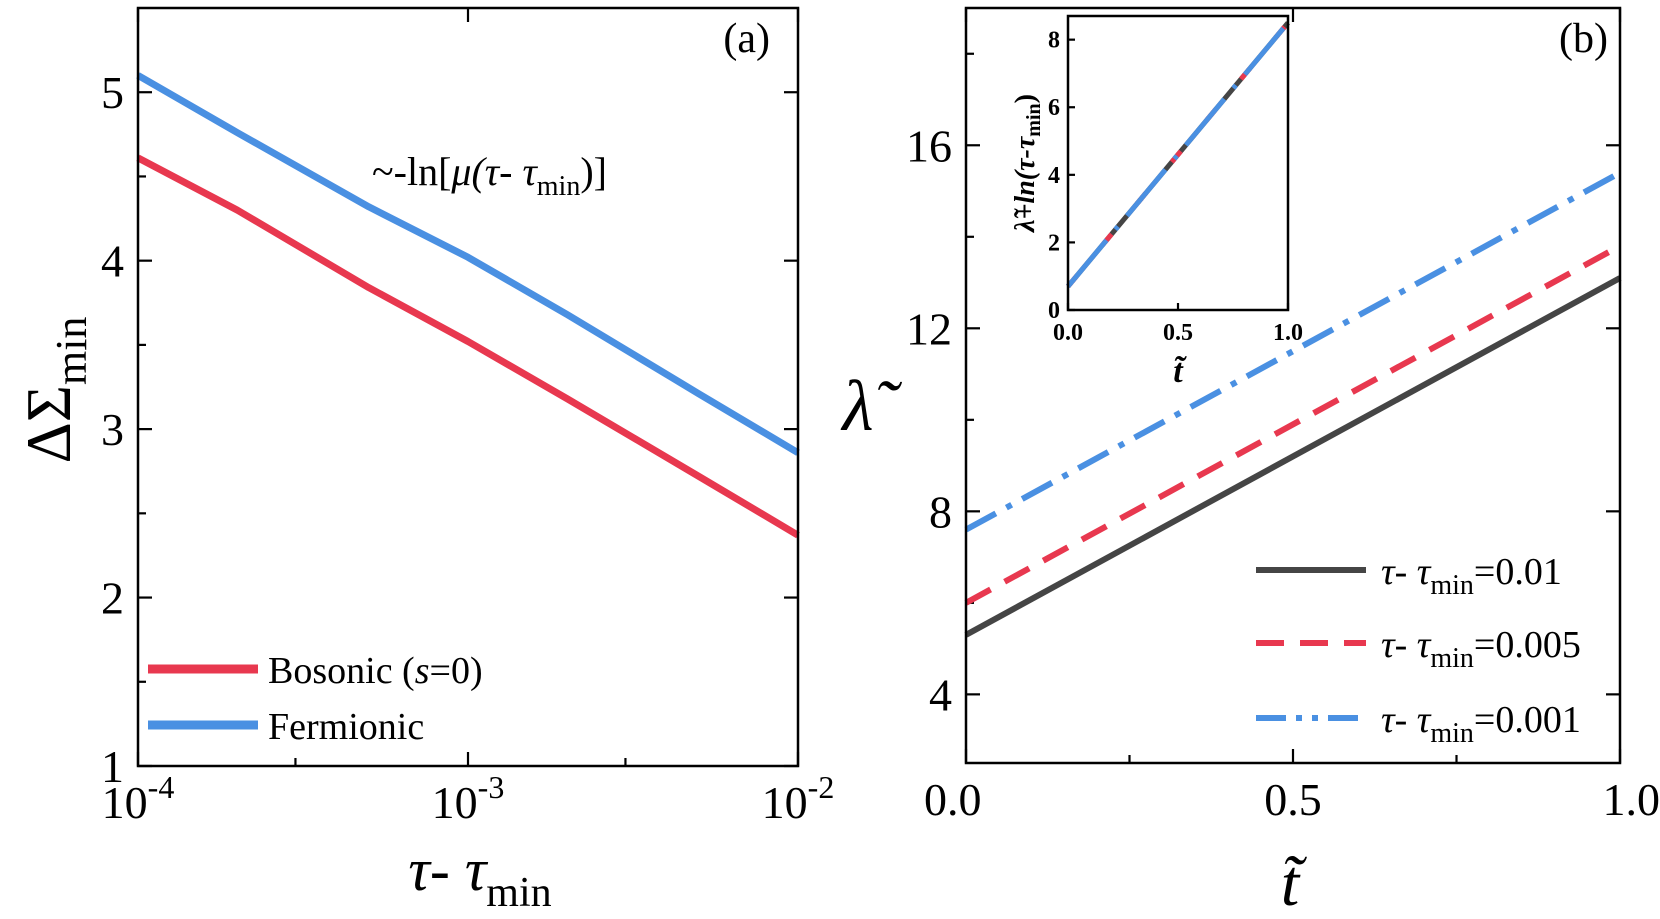 Image resolution: width=1660 pixels, height=919 pixels. I want to click on inset-series, so click(1178, 154).